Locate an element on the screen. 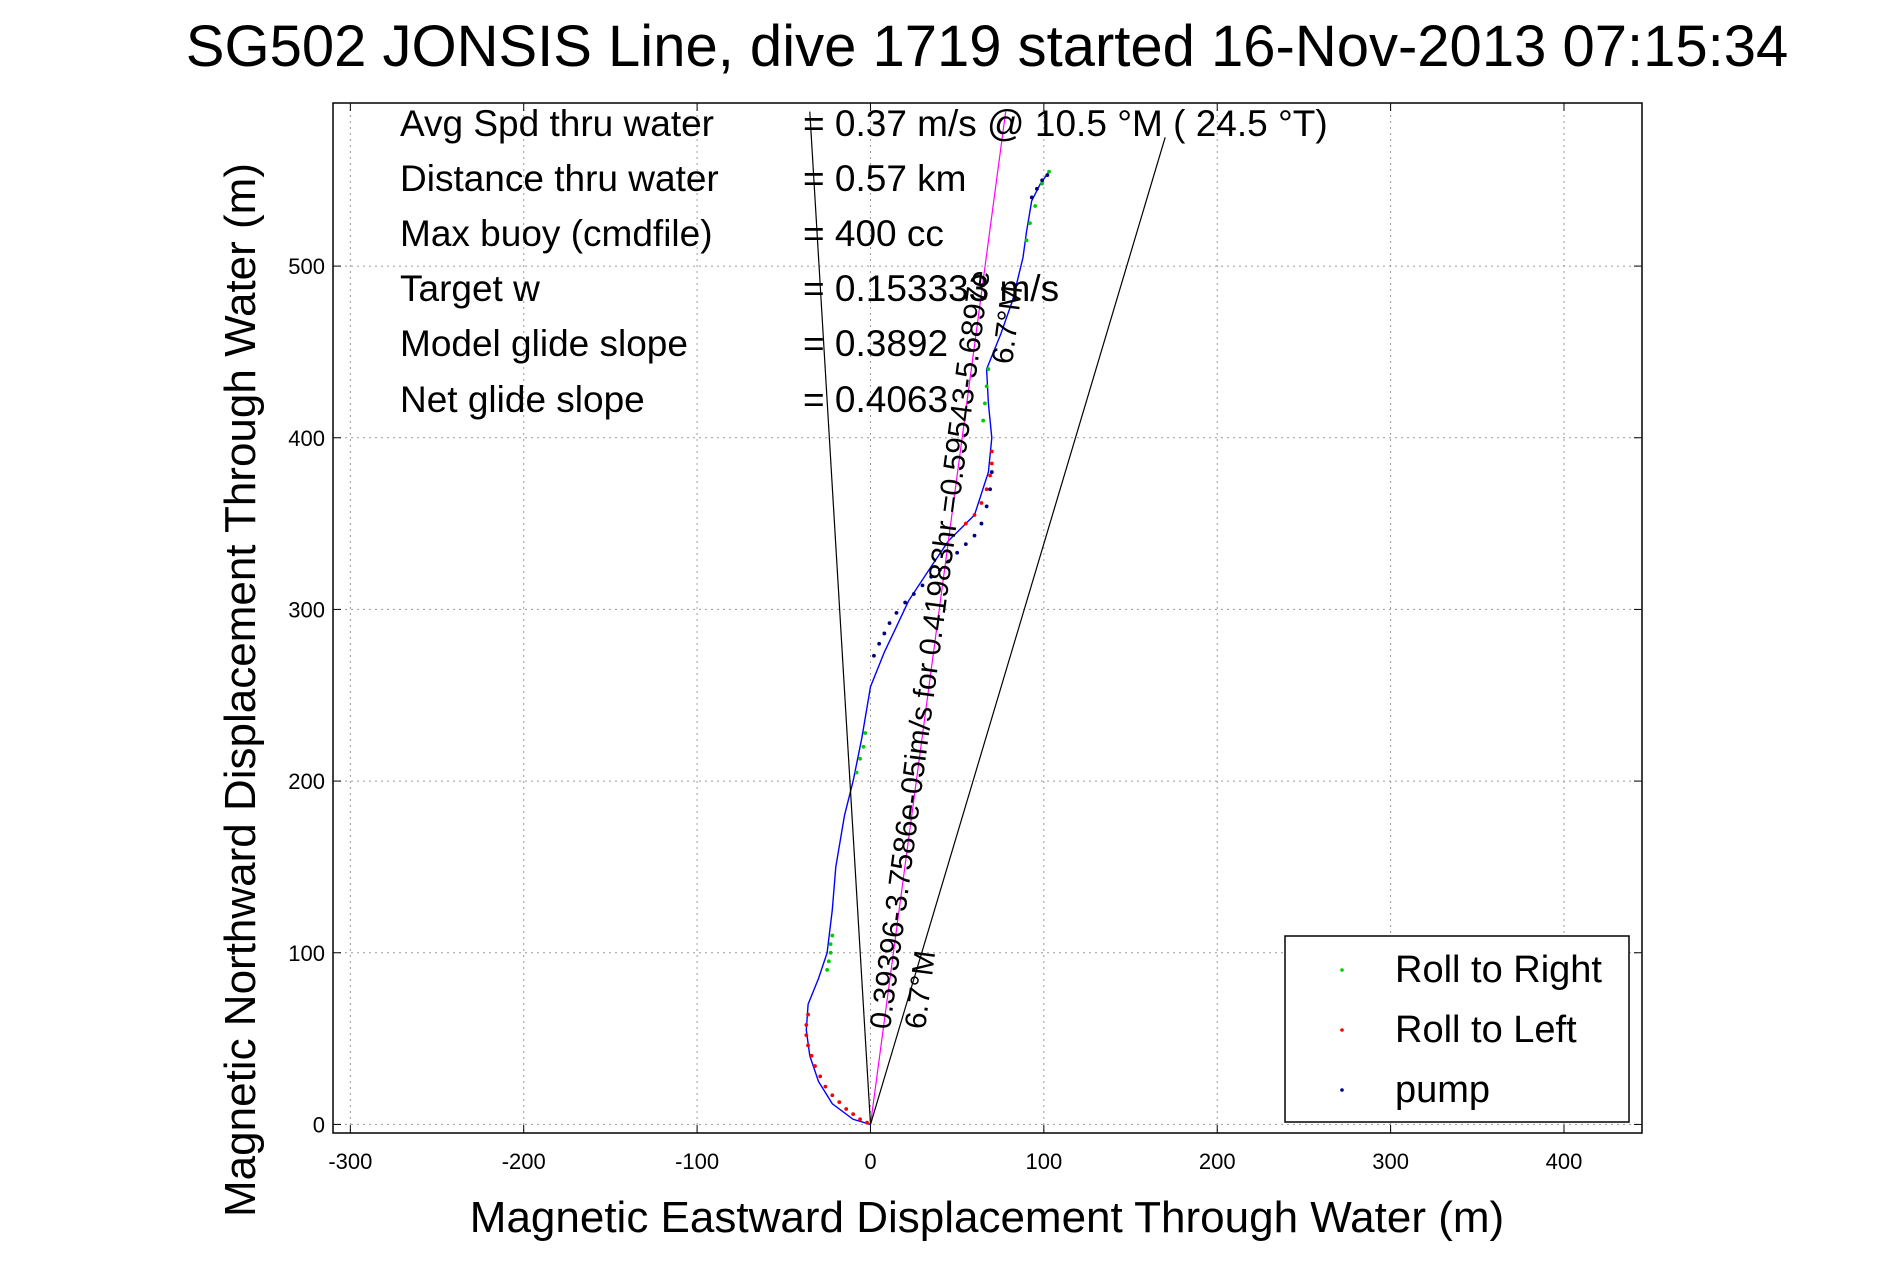  x-tick-label: 0 is located at coordinates (870, 1161).